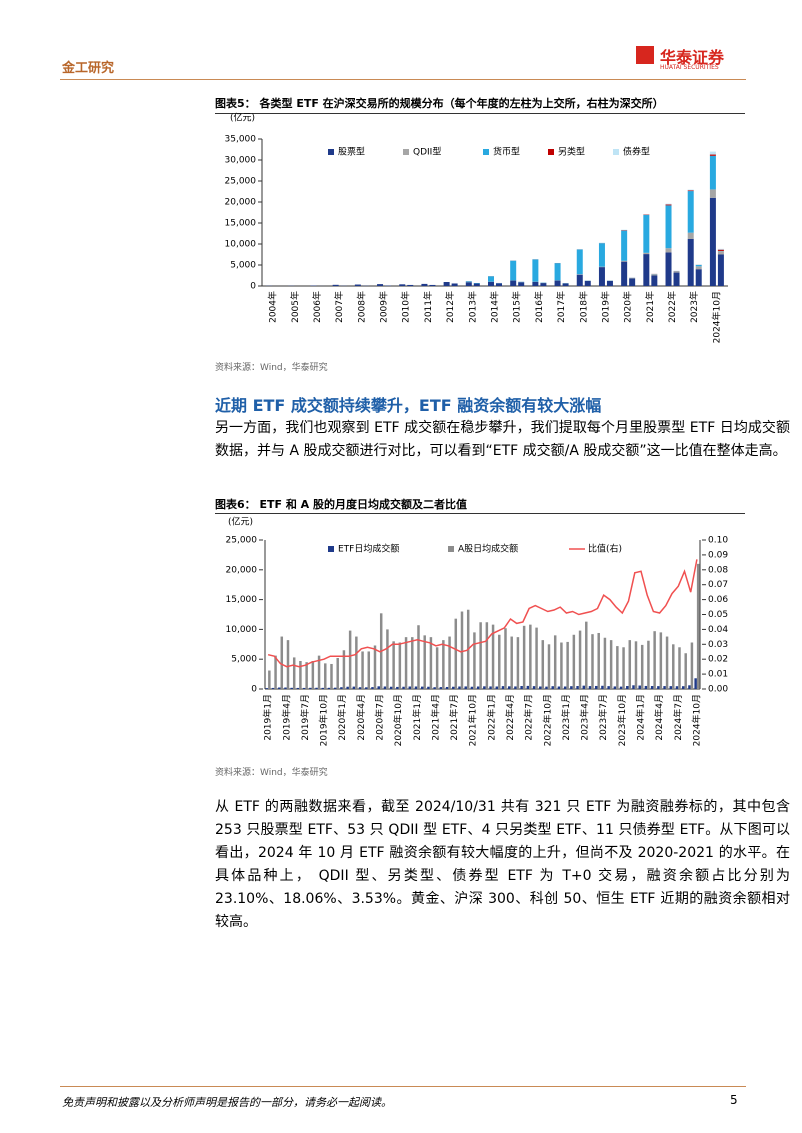  Describe the element at coordinates (450, 307) in the screenshot. I see `x-tick-label: 2012年` at that location.